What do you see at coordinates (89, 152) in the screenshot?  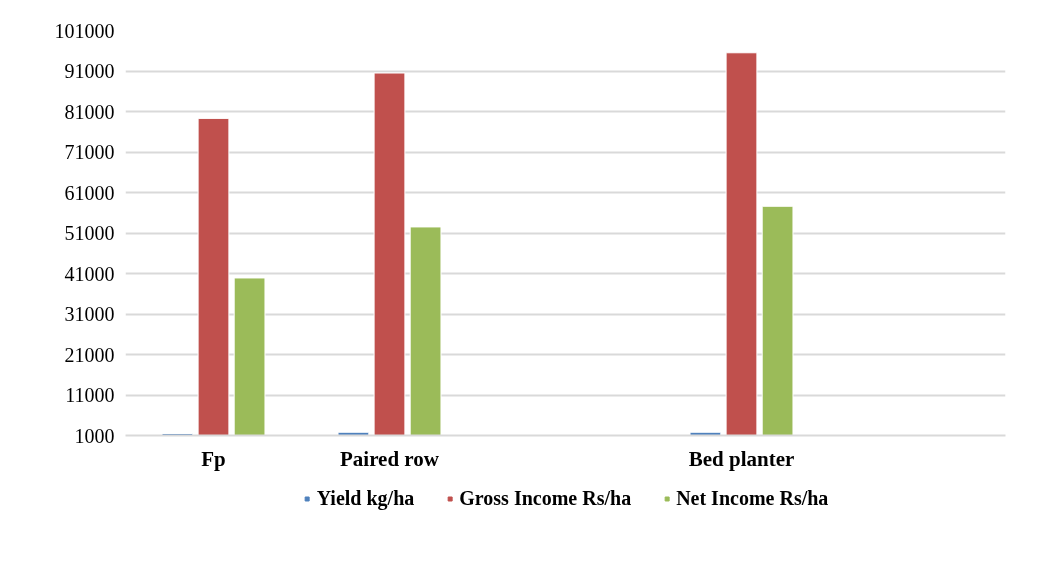 I see `y-tick-label: 71000` at bounding box center [89, 152].